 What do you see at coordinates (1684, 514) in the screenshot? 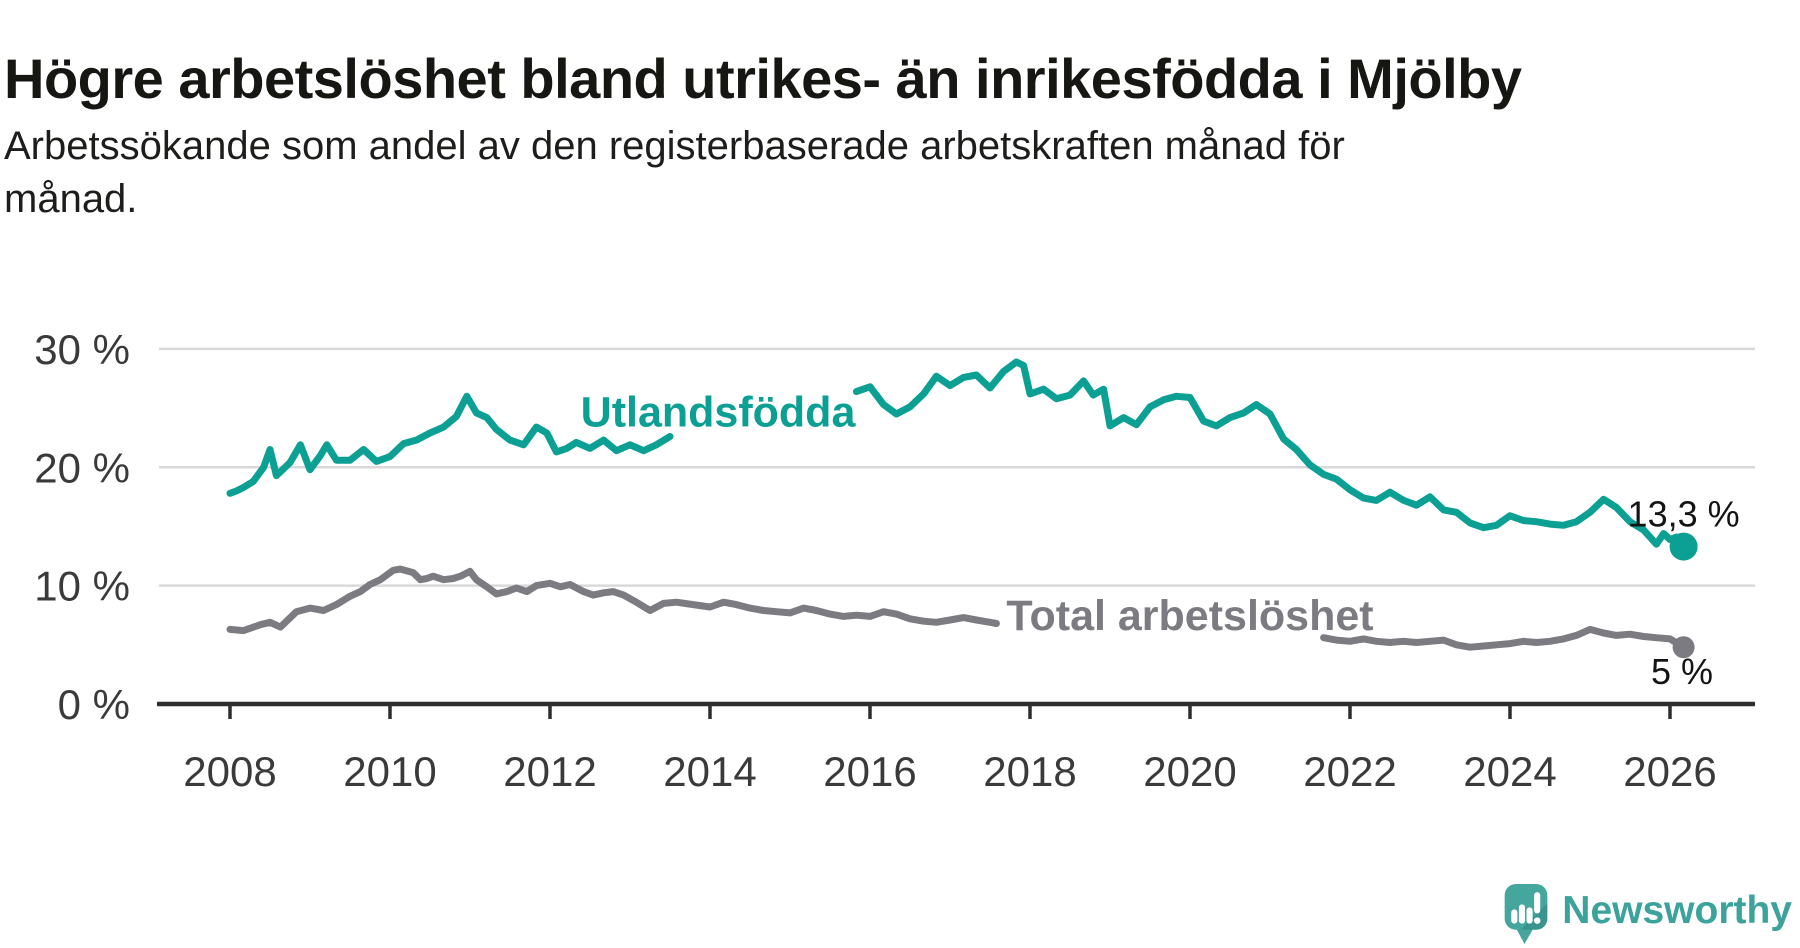
I see `annotation-utlandsfodda-latest-value: 13,3 %` at bounding box center [1684, 514].